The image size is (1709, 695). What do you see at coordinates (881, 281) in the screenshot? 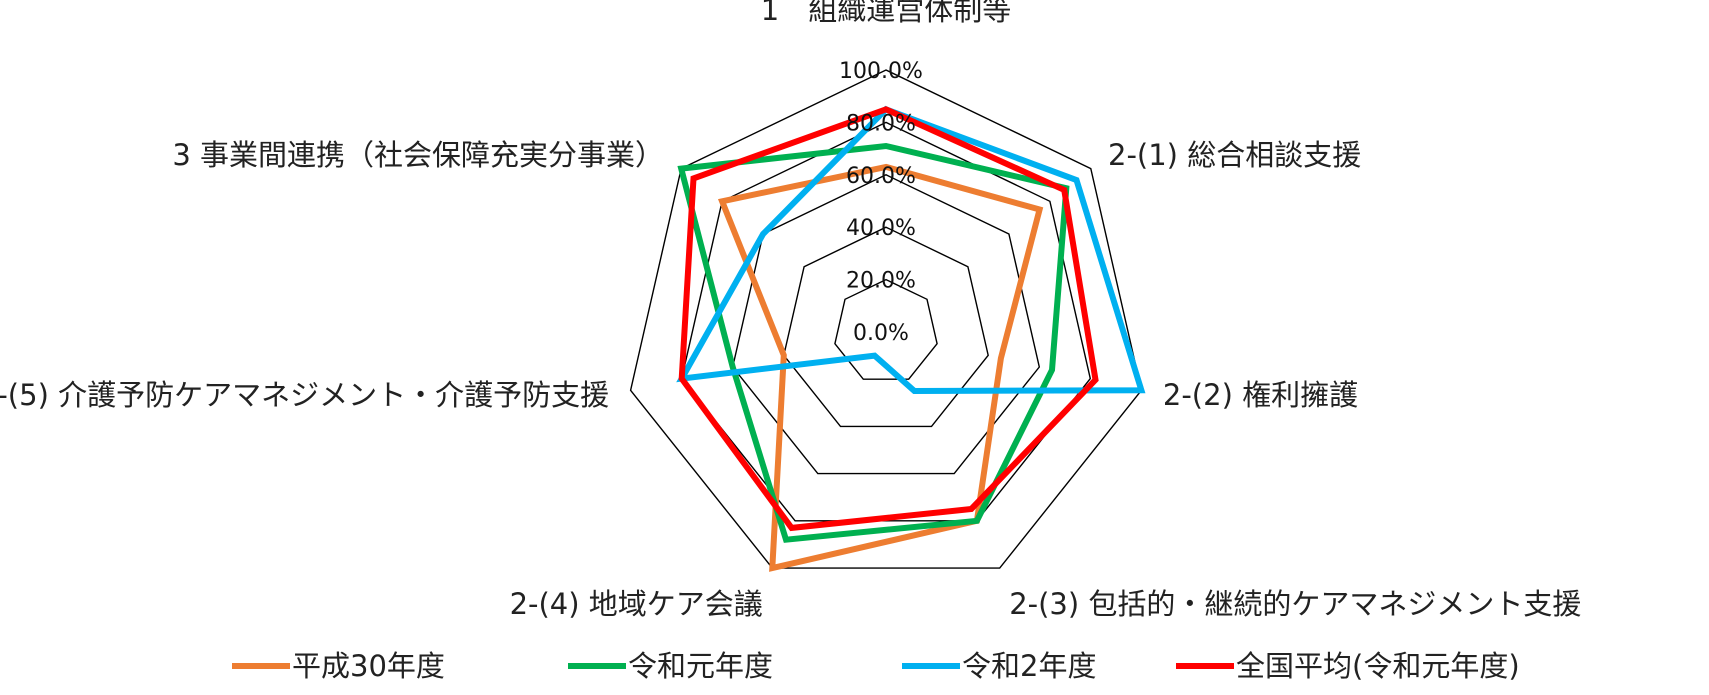
I see `tick-label: 20.0%` at bounding box center [881, 281].